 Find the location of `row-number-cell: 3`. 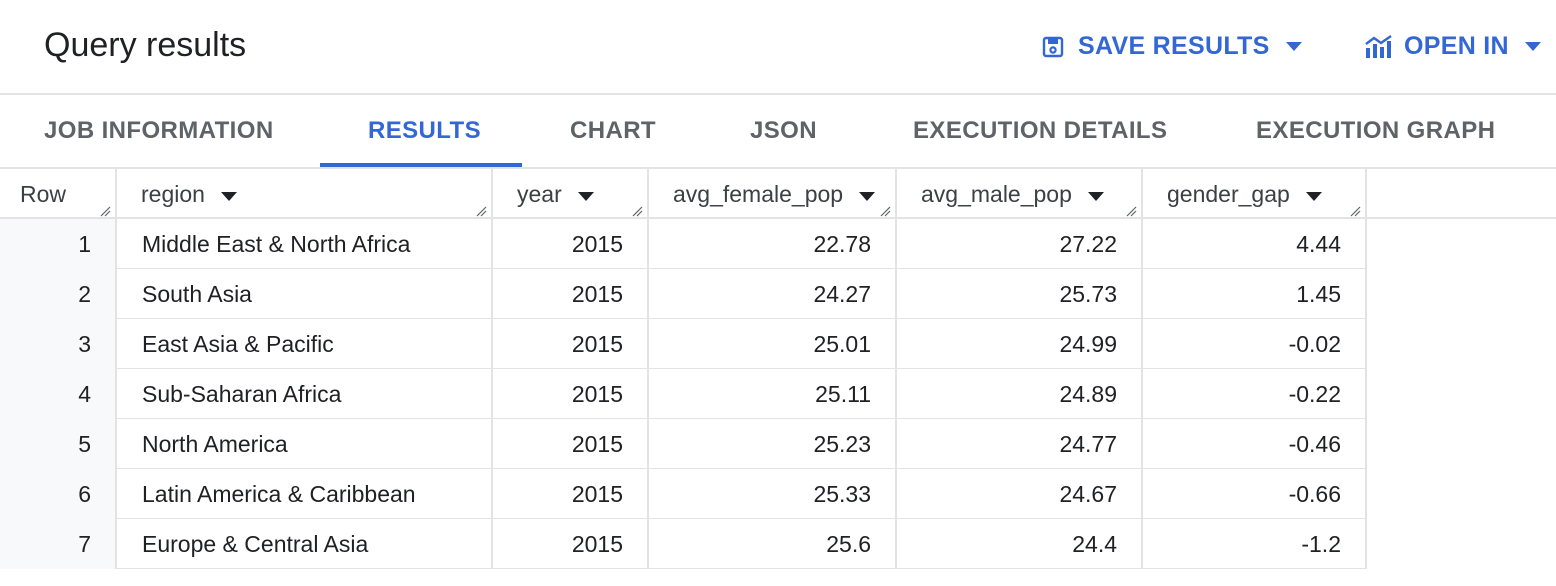

row-number-cell: 3 is located at coordinates (58, 344).